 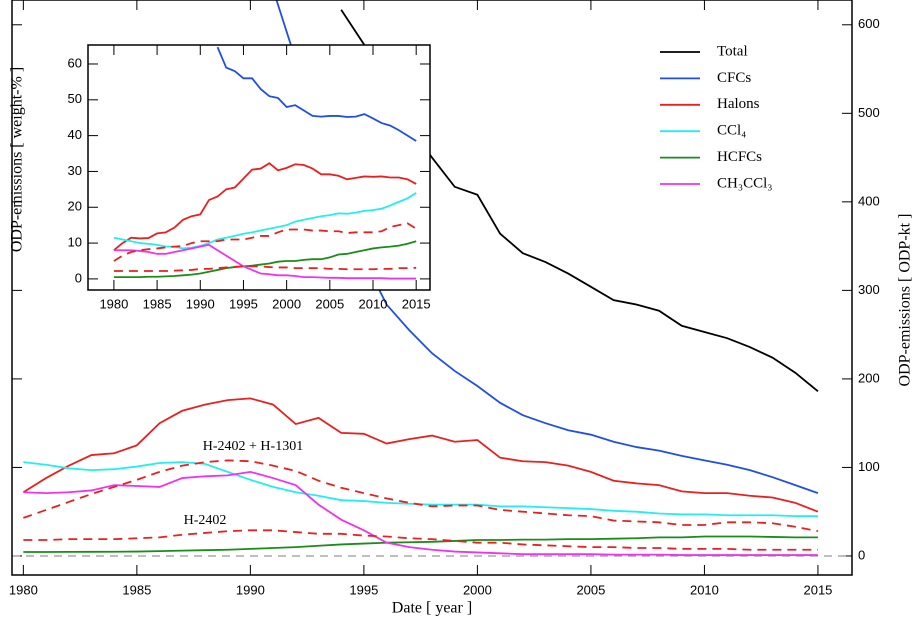 I want to click on y-tick-label: 400, so click(x=869, y=200).